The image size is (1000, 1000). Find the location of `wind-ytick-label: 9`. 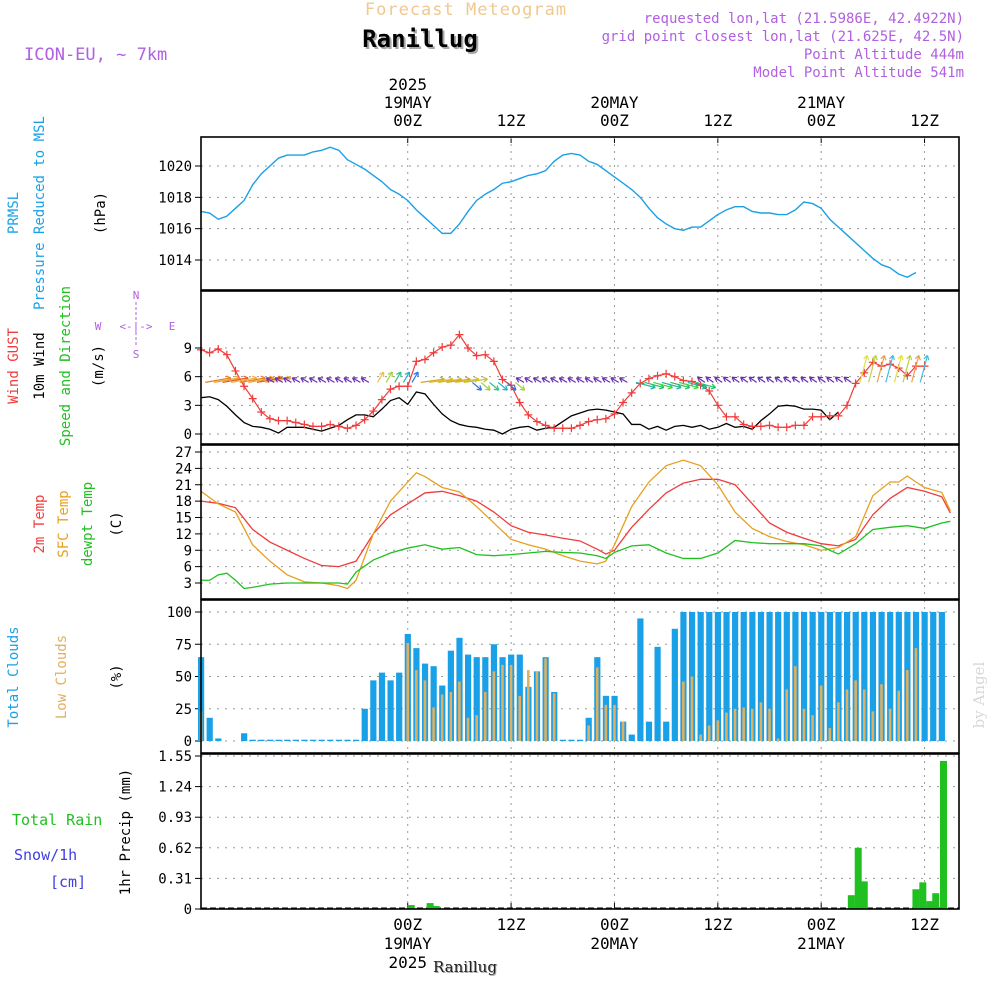

wind-ytick-label: 9 is located at coordinates (188, 349).